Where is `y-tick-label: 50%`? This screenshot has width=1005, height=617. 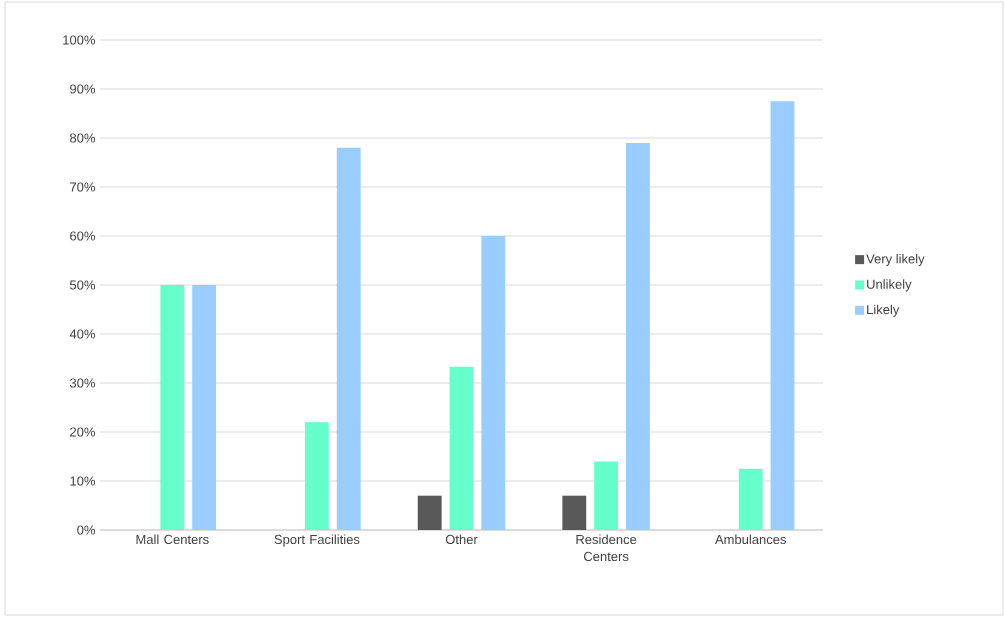
y-tick-label: 50% is located at coordinates (82, 285).